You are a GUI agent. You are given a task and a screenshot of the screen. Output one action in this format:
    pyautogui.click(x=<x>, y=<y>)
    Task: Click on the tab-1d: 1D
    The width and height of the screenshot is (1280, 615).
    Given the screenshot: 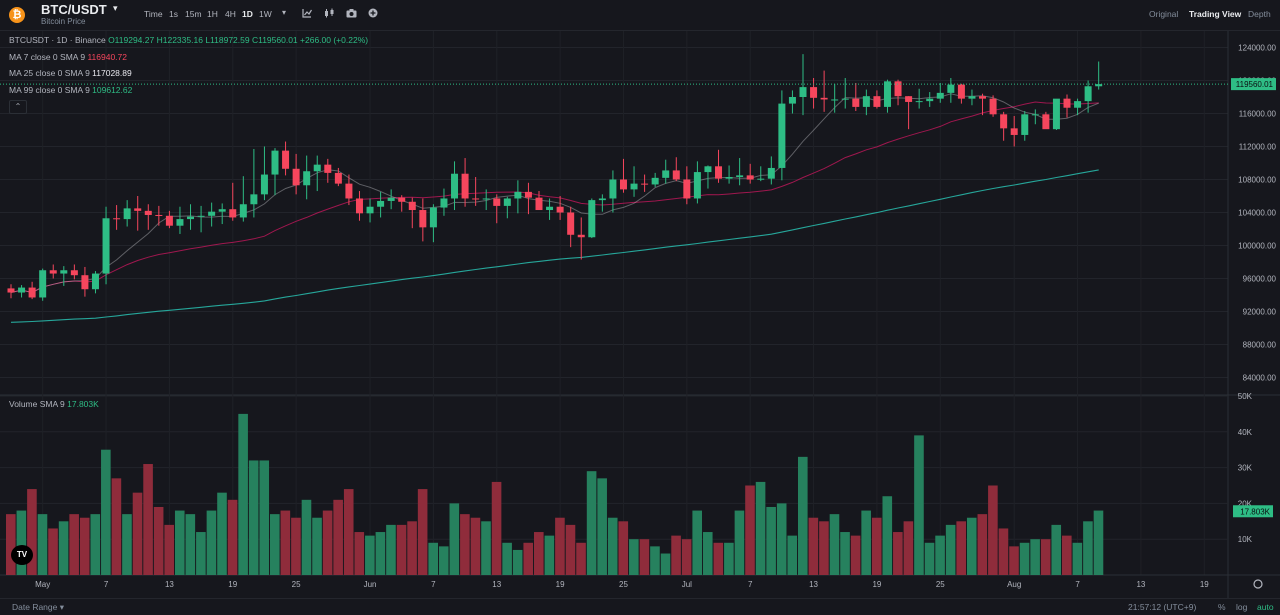 What is the action you would take?
    pyautogui.click(x=247, y=14)
    